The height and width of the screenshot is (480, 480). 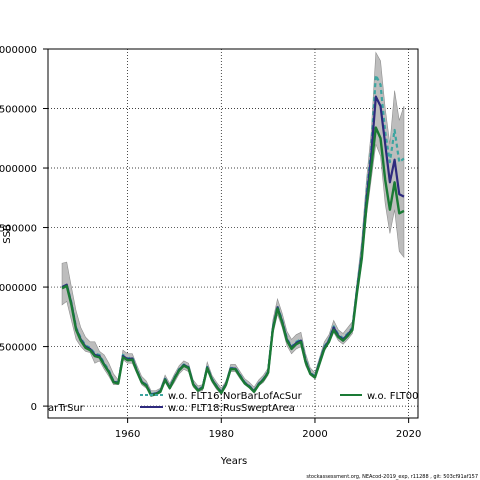 I want to click on legend-label: w.o. FLT00, so click(x=393, y=396).